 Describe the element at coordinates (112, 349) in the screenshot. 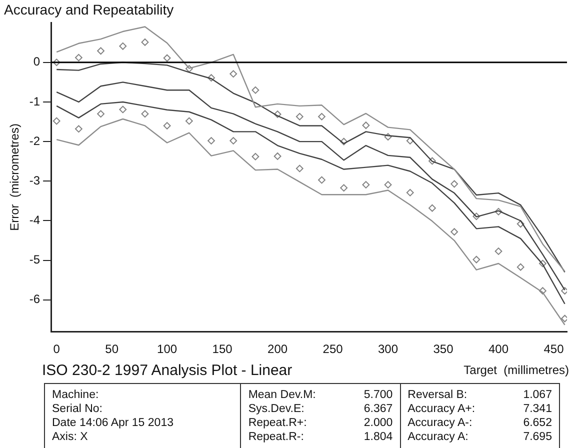

I see `x-tick-label: 50` at that location.